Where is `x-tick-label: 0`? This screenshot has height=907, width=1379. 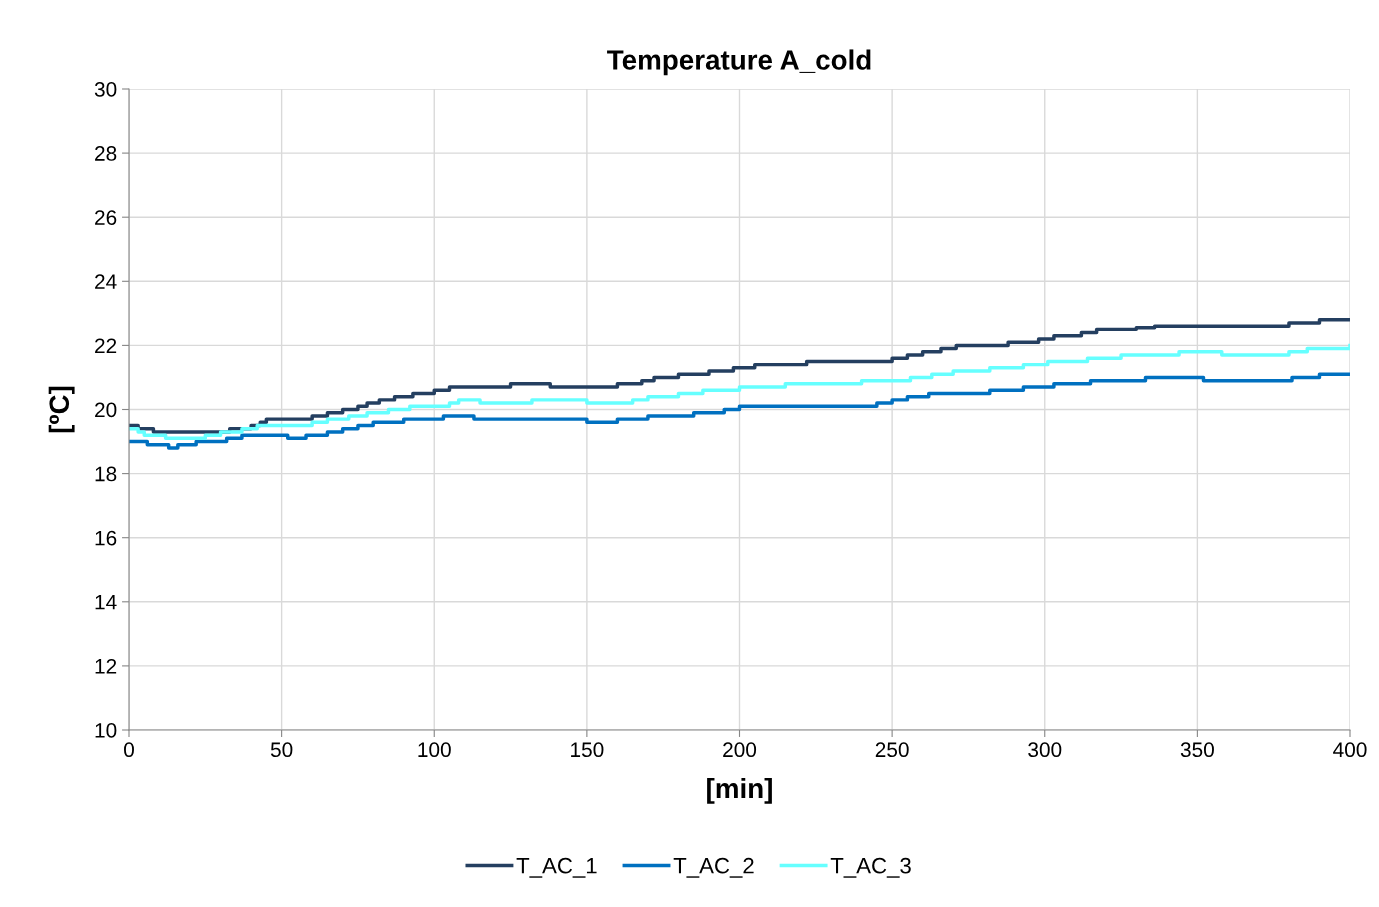 x-tick-label: 0 is located at coordinates (129, 750).